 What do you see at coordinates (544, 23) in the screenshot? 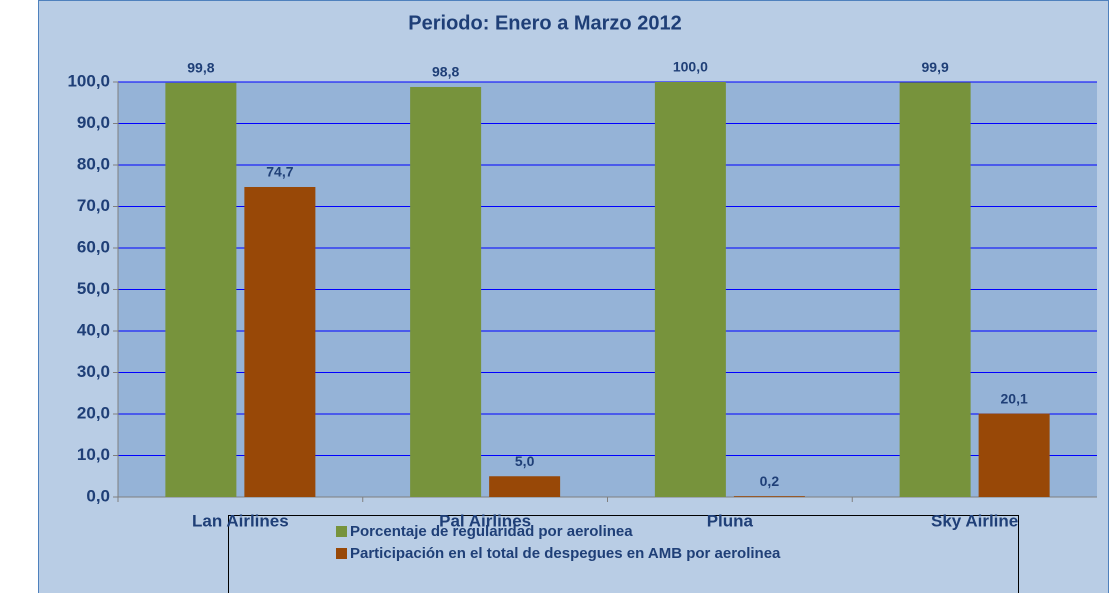
I see `chart-title: Periodo: Enero a Marzo 2012` at bounding box center [544, 23].